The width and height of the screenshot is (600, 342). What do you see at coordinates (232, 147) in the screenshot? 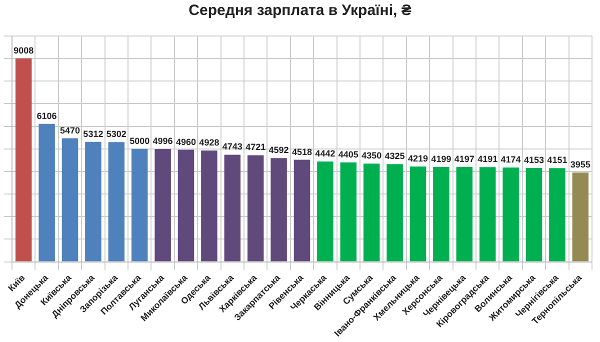
I see `data-label: 4743` at bounding box center [232, 147].